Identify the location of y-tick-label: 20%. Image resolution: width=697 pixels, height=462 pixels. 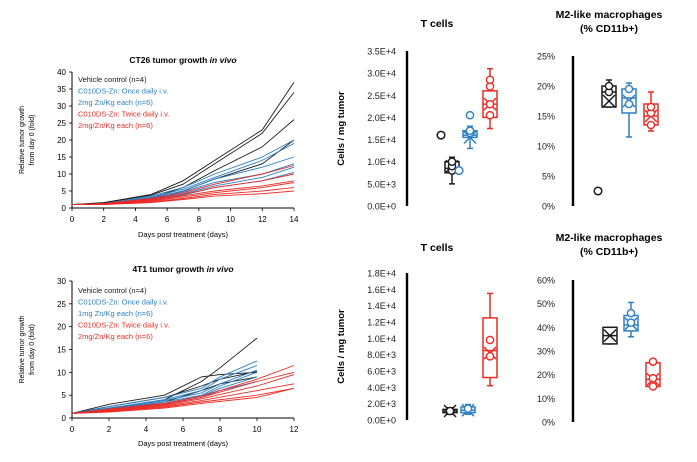
(546, 87).